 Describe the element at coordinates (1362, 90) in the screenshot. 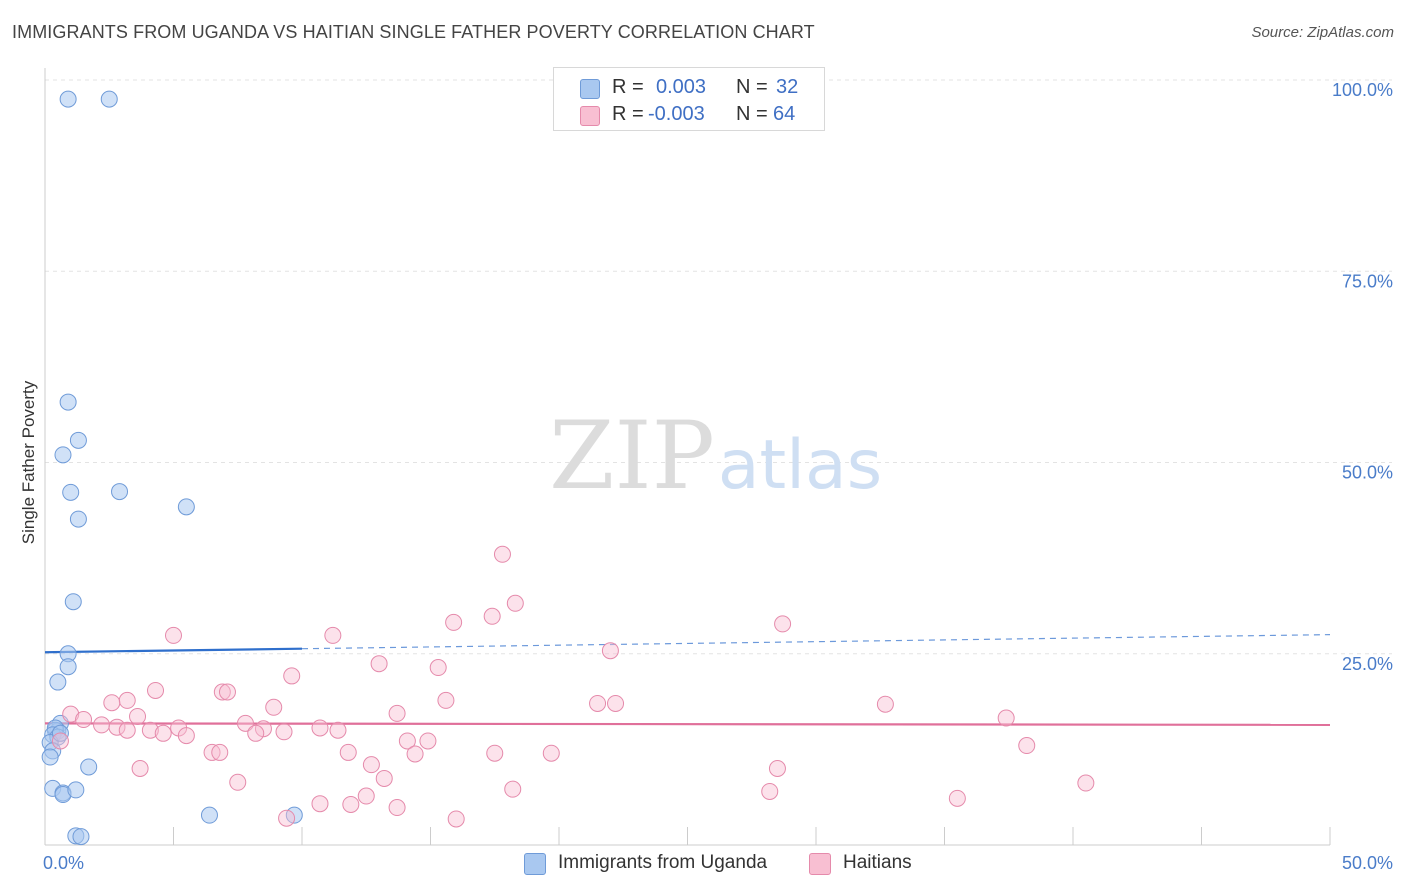

I see `y-tick-label: 100.0%` at that location.